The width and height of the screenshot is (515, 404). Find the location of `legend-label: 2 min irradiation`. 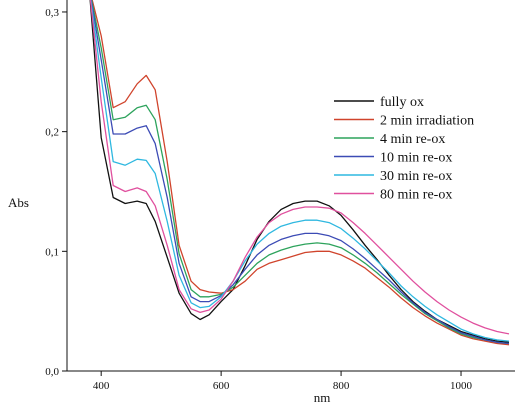

legend-label: 2 min irradiation is located at coordinates (427, 121).